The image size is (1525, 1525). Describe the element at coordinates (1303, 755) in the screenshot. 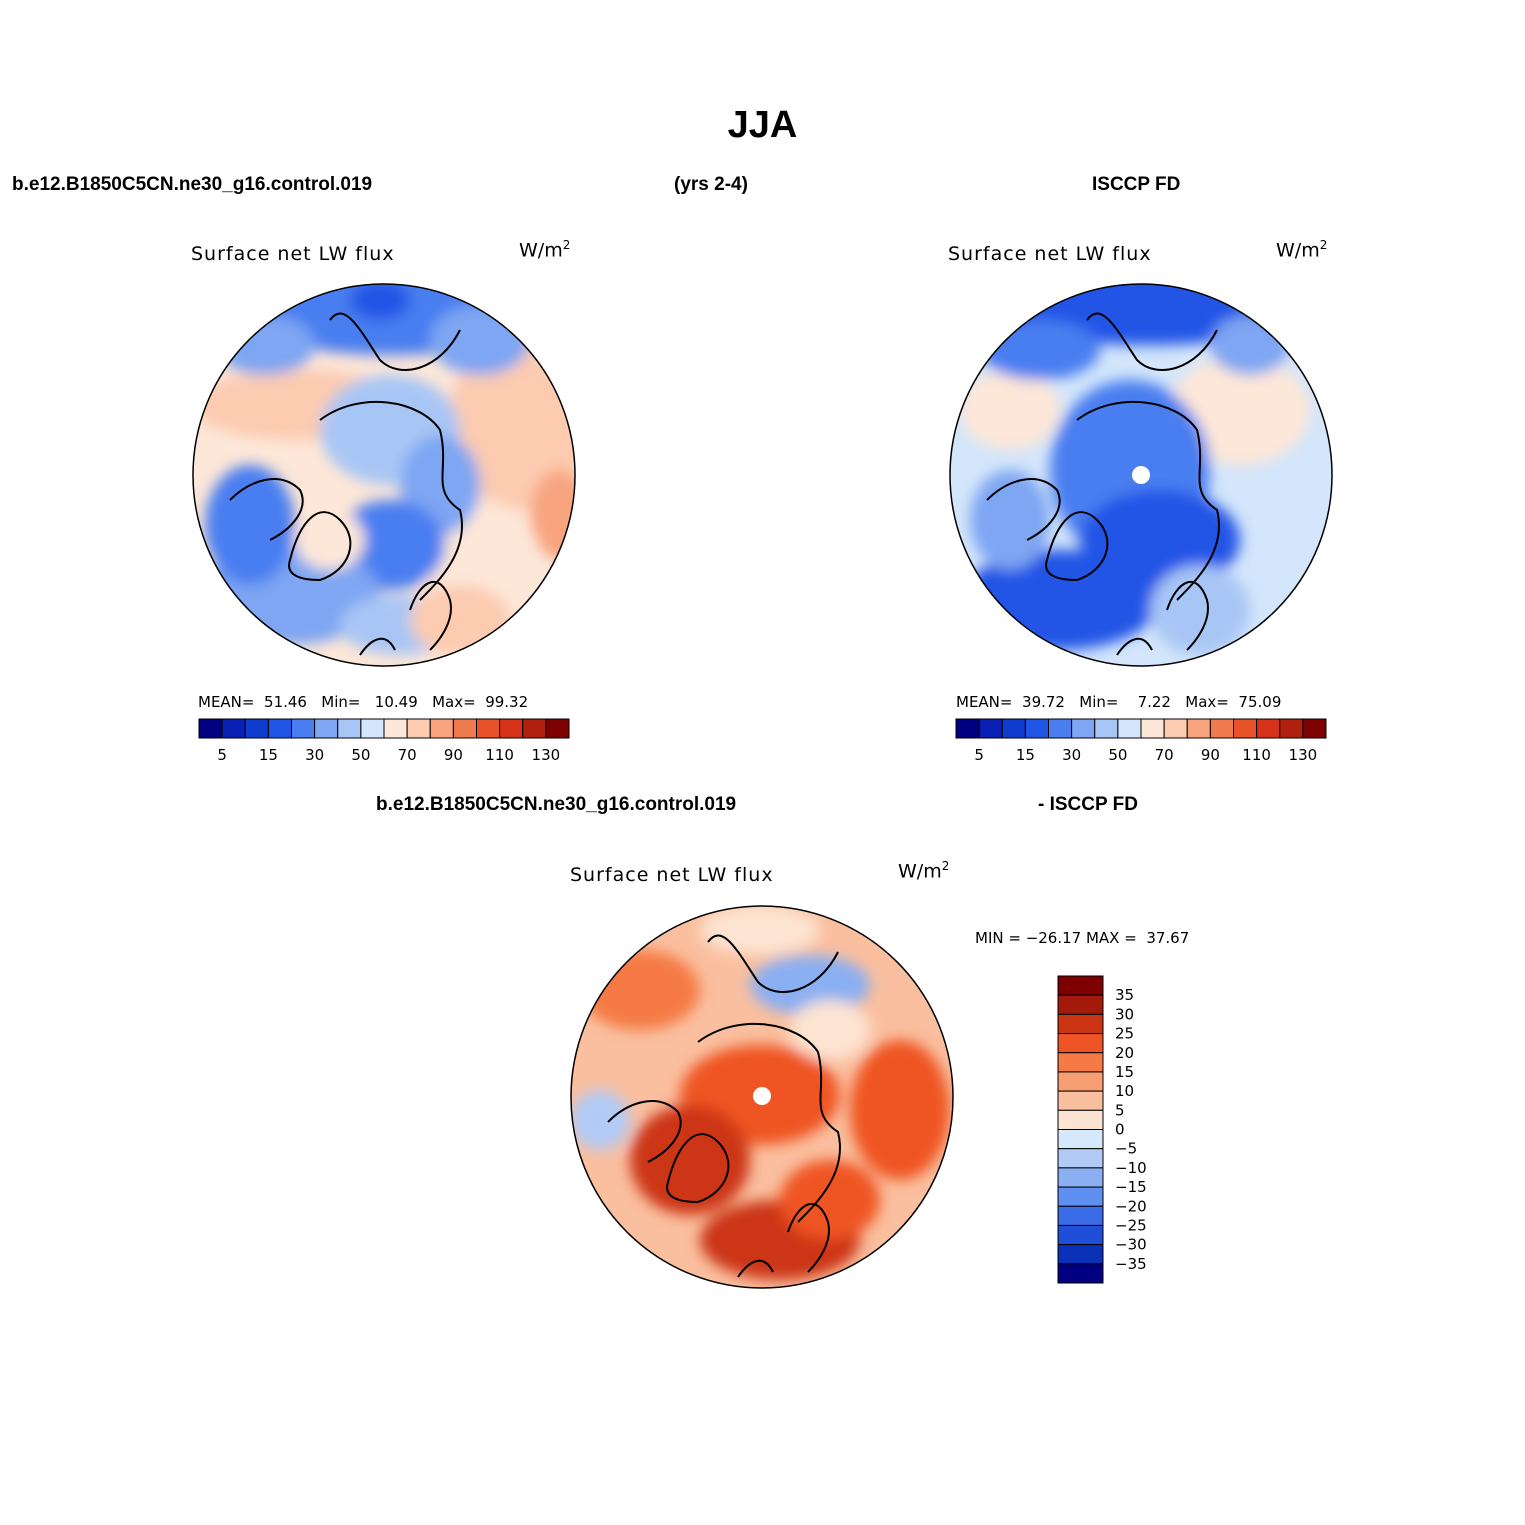

I see `obs-colorbar-tick-label: 130` at that location.